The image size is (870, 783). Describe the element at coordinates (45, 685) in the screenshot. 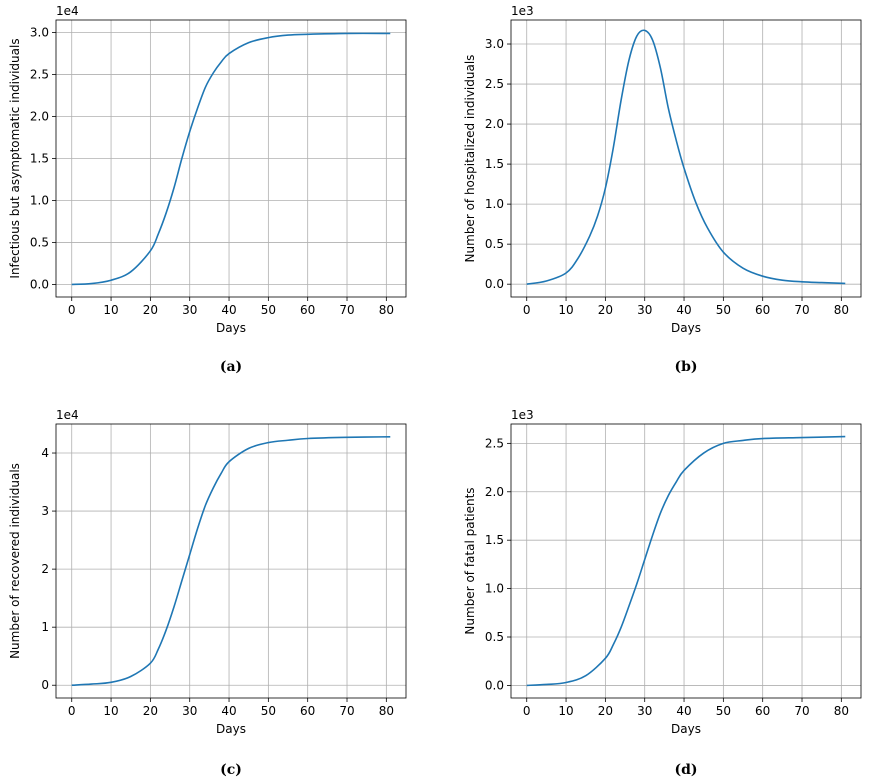

I see `y-tick-label: 0` at that location.